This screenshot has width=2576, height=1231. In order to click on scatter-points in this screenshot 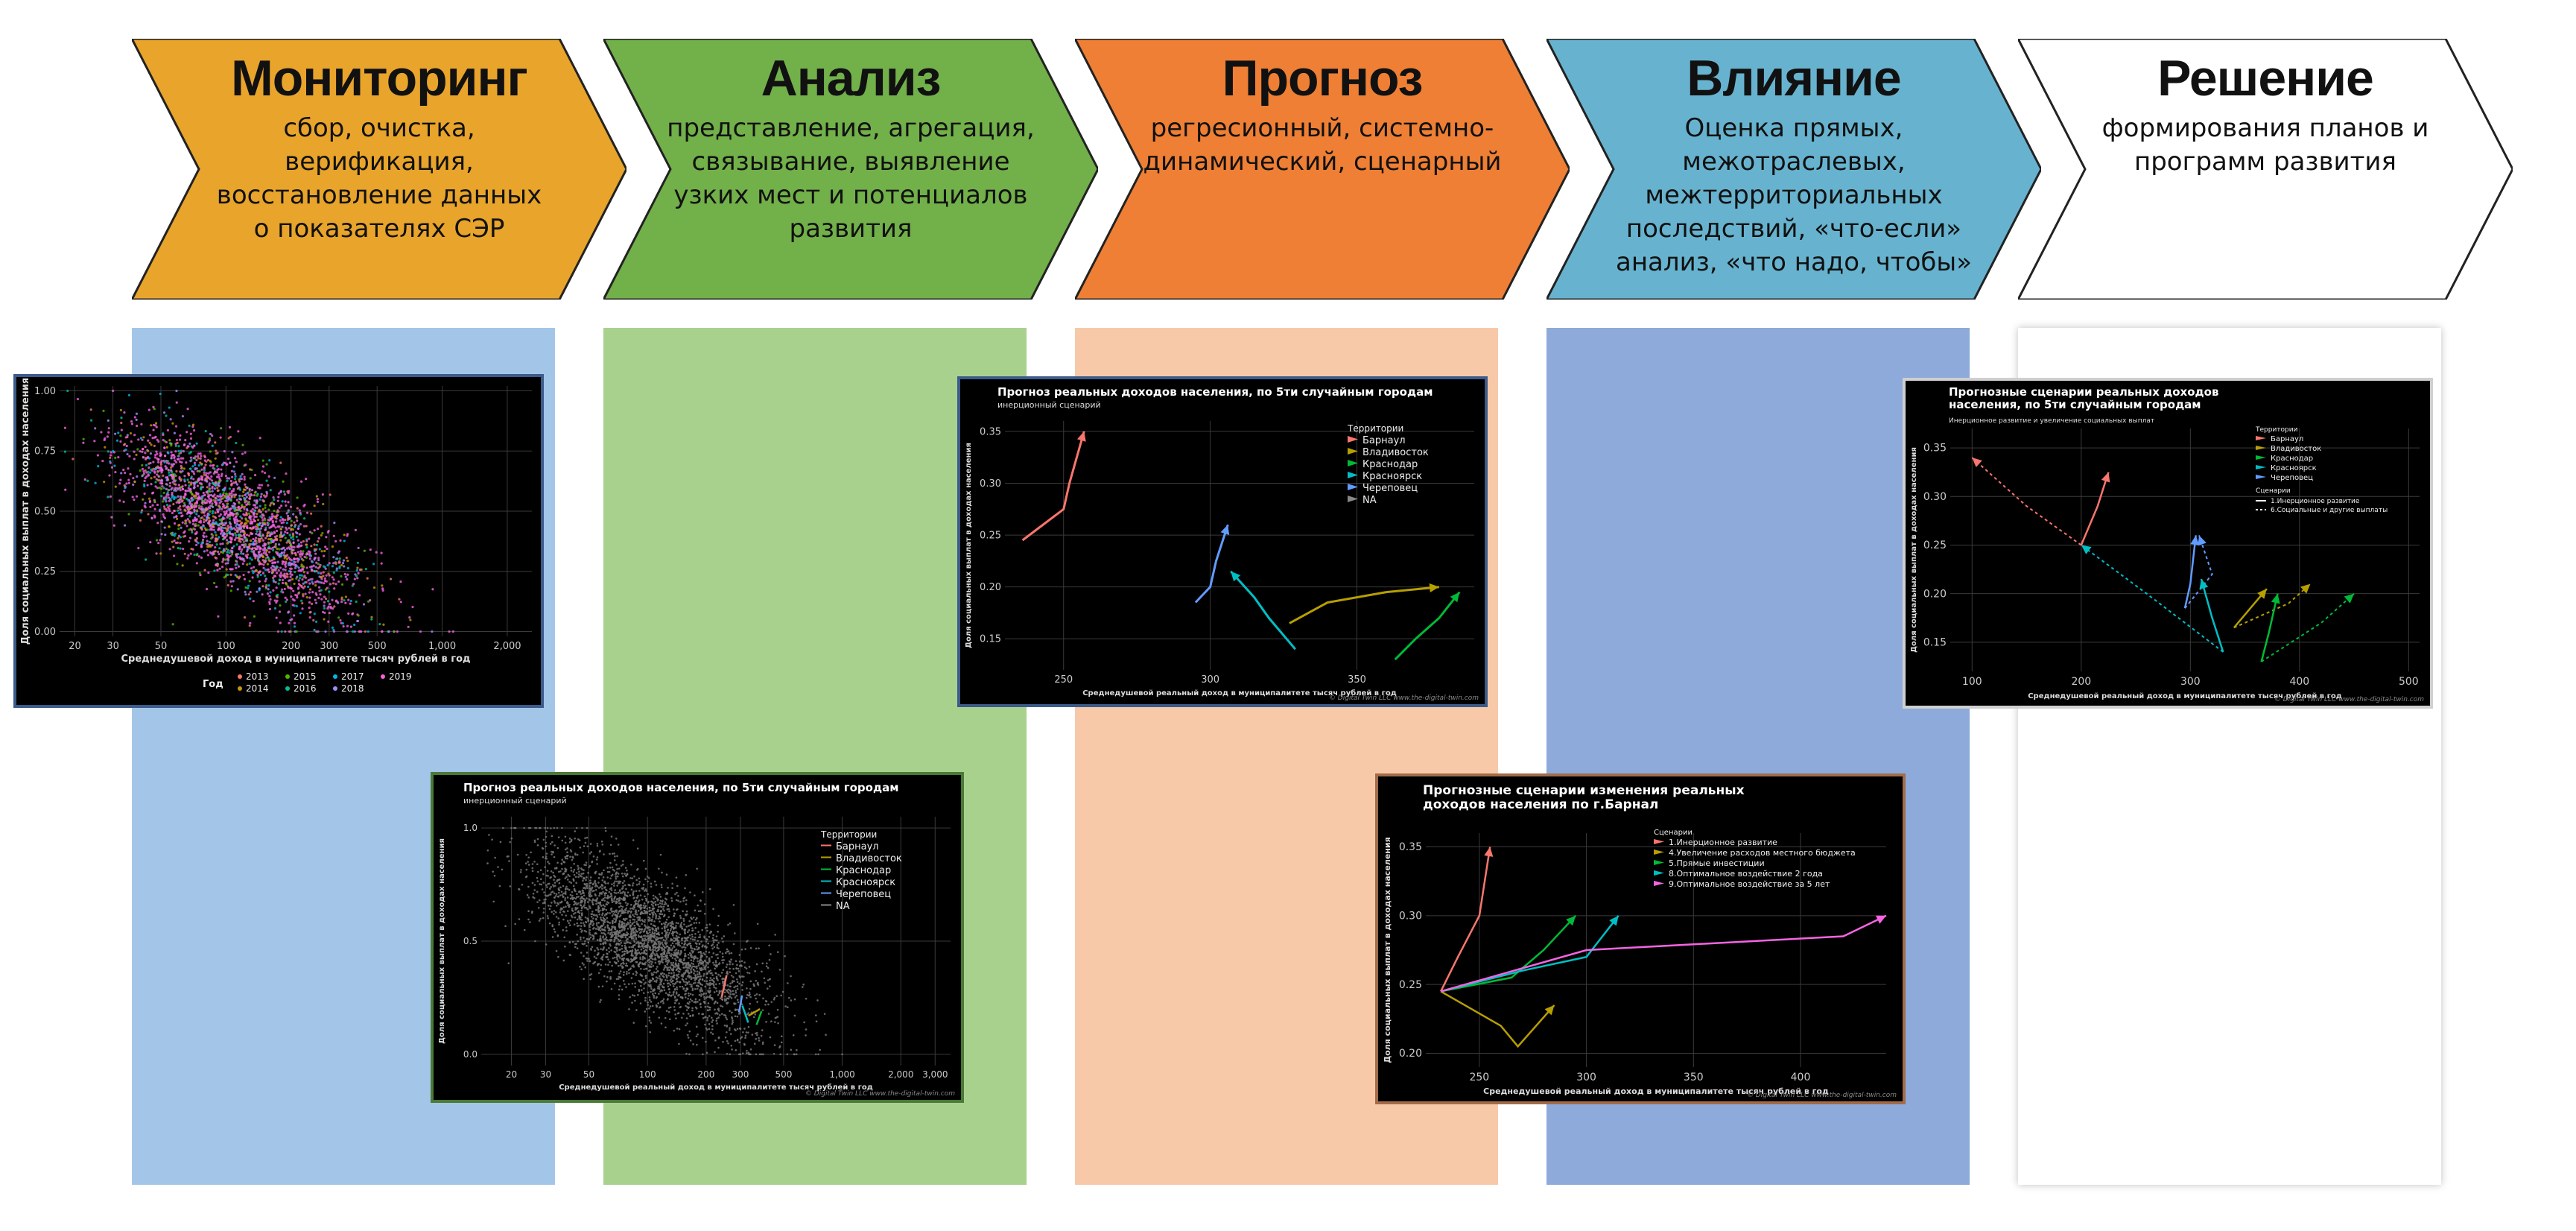, I will do `click(258, 511)`.